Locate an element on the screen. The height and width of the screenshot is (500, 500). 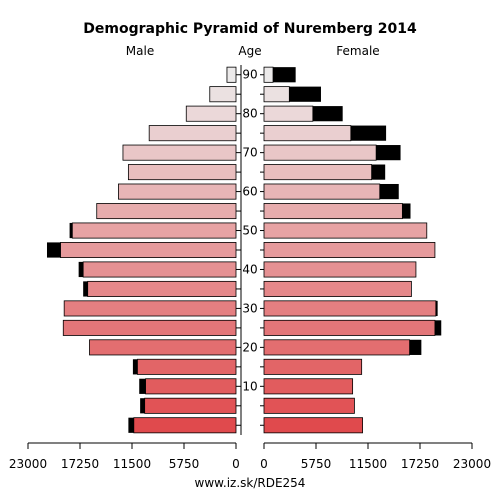
female-bar-90+ is located at coordinates (268, 74).